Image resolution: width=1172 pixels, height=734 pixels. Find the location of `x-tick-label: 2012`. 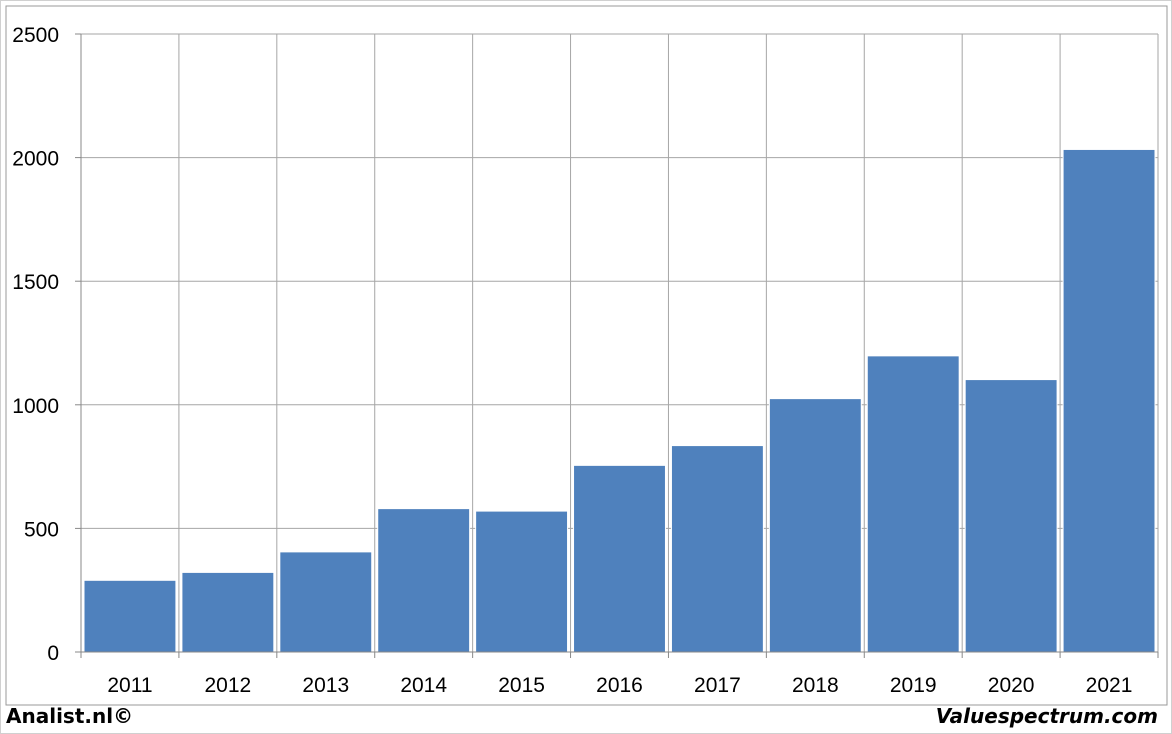

x-tick-label: 2012 is located at coordinates (228, 685).